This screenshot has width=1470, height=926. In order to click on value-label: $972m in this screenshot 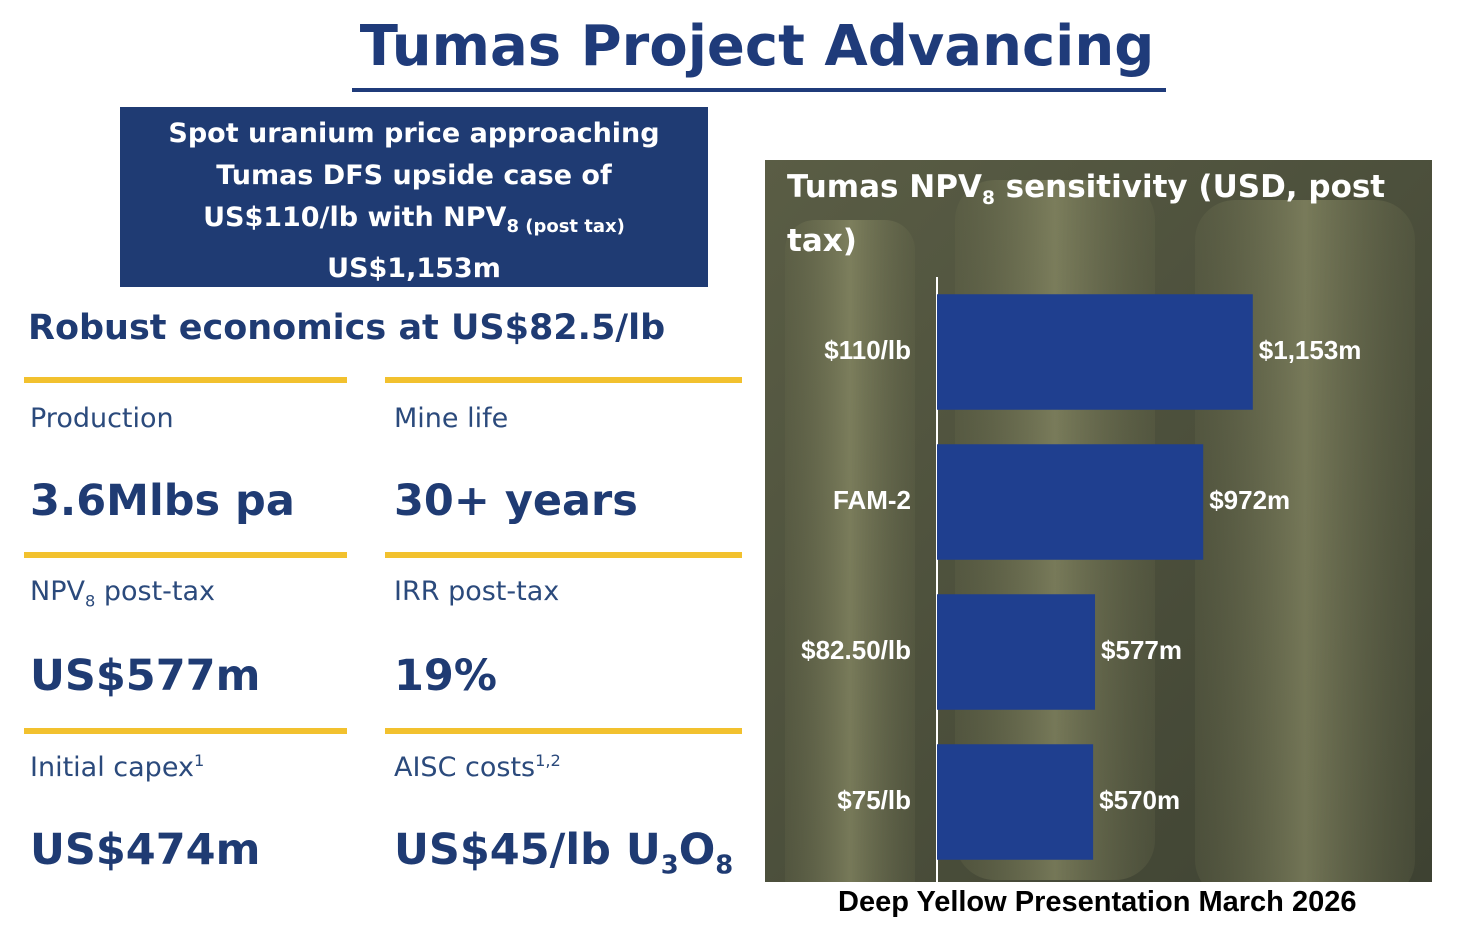, I will do `click(1249, 500)`.